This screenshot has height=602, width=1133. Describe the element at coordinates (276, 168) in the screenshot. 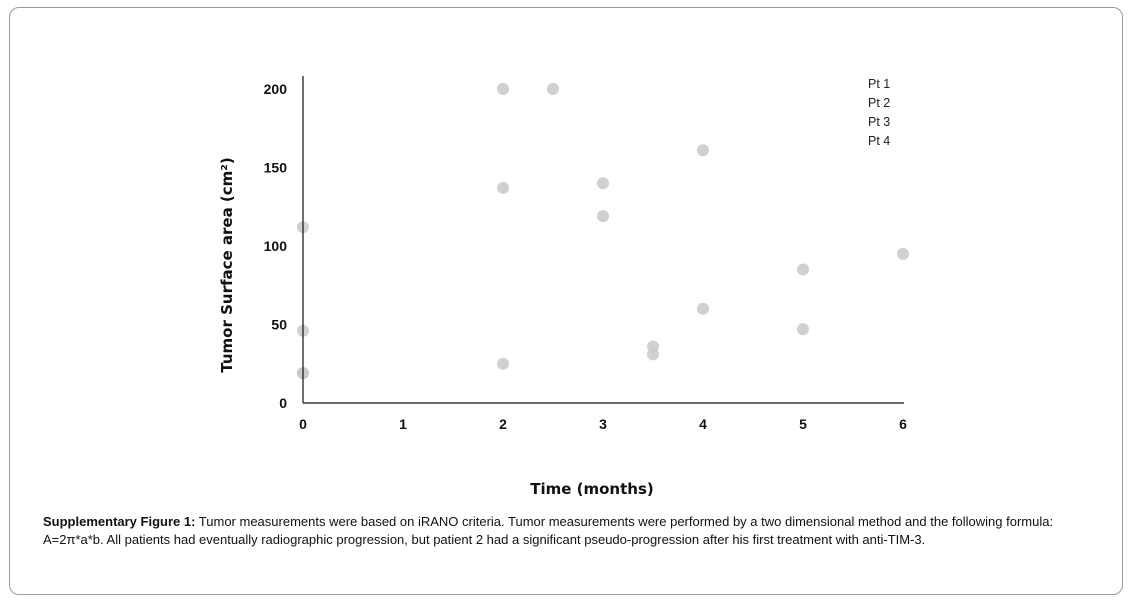

I see `y-tick-label: 150` at that location.